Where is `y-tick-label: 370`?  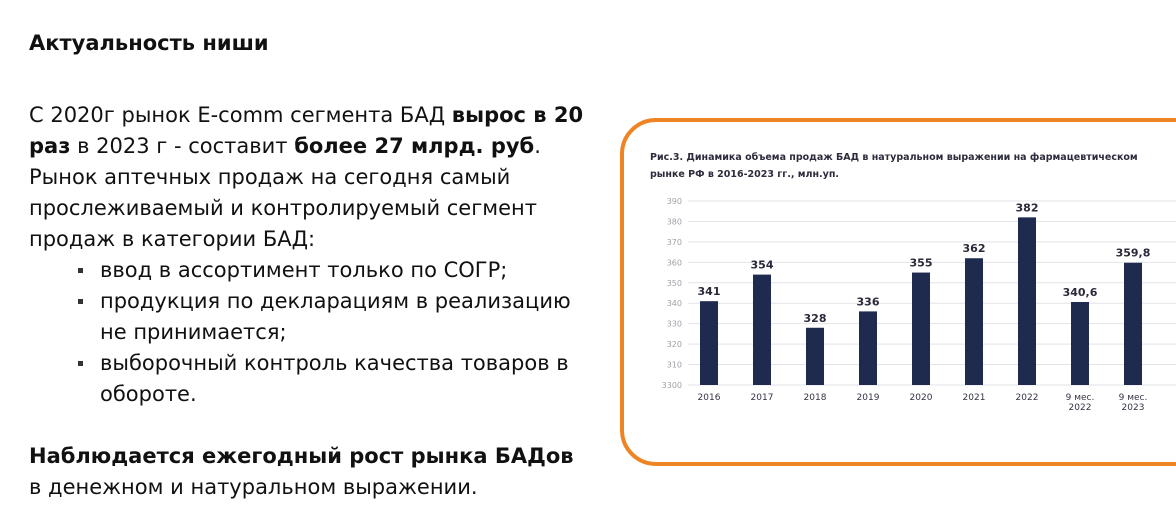 y-tick-label: 370 is located at coordinates (674, 242).